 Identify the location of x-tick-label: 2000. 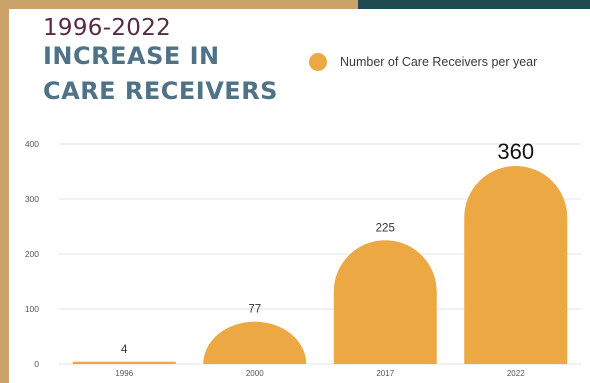
(255, 373).